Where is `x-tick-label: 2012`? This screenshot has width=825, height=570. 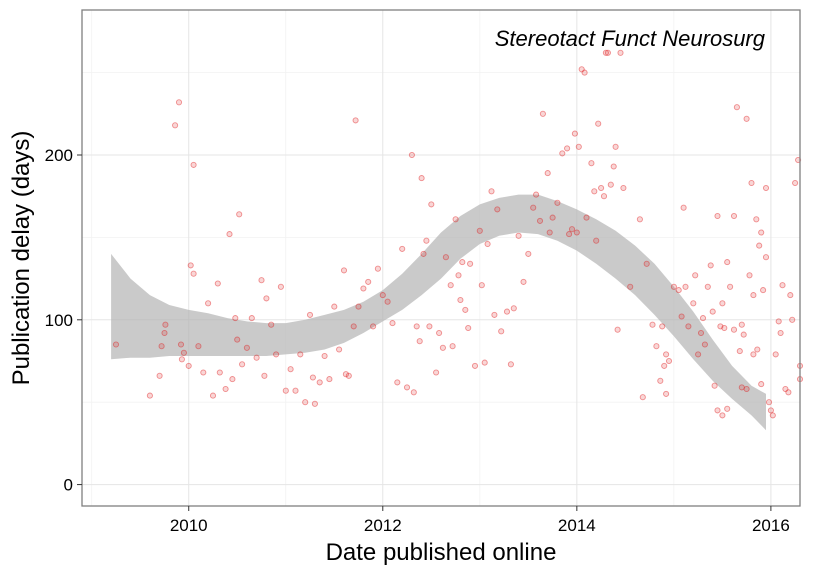 x-tick-label: 2012 is located at coordinates (383, 525).